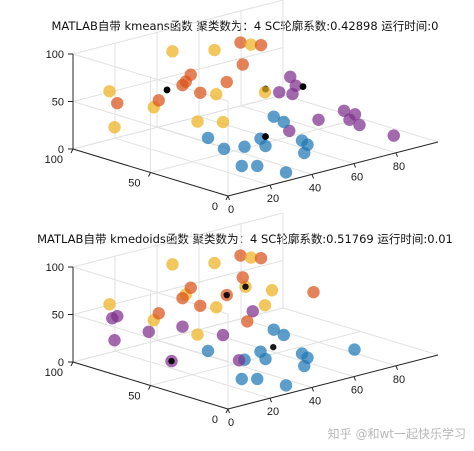 This screenshot has height=451, width=474. I want to click on x-tick-label: 0, so click(231, 423).